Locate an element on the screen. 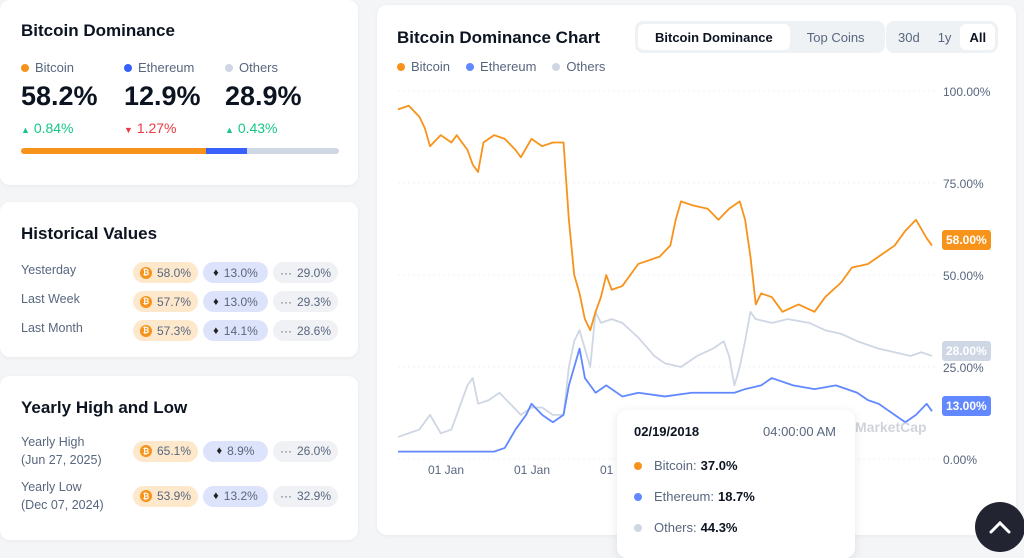 Image resolution: width=1024 pixels, height=558 pixels. bitcoin-pill: ₿ 65.1% is located at coordinates (165, 451).